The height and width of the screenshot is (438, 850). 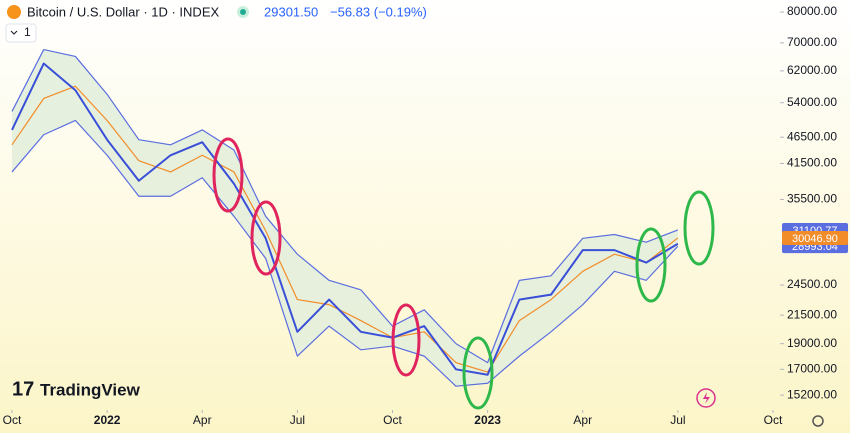 I want to click on y-tick-label: 35500.00, so click(x=812, y=199).